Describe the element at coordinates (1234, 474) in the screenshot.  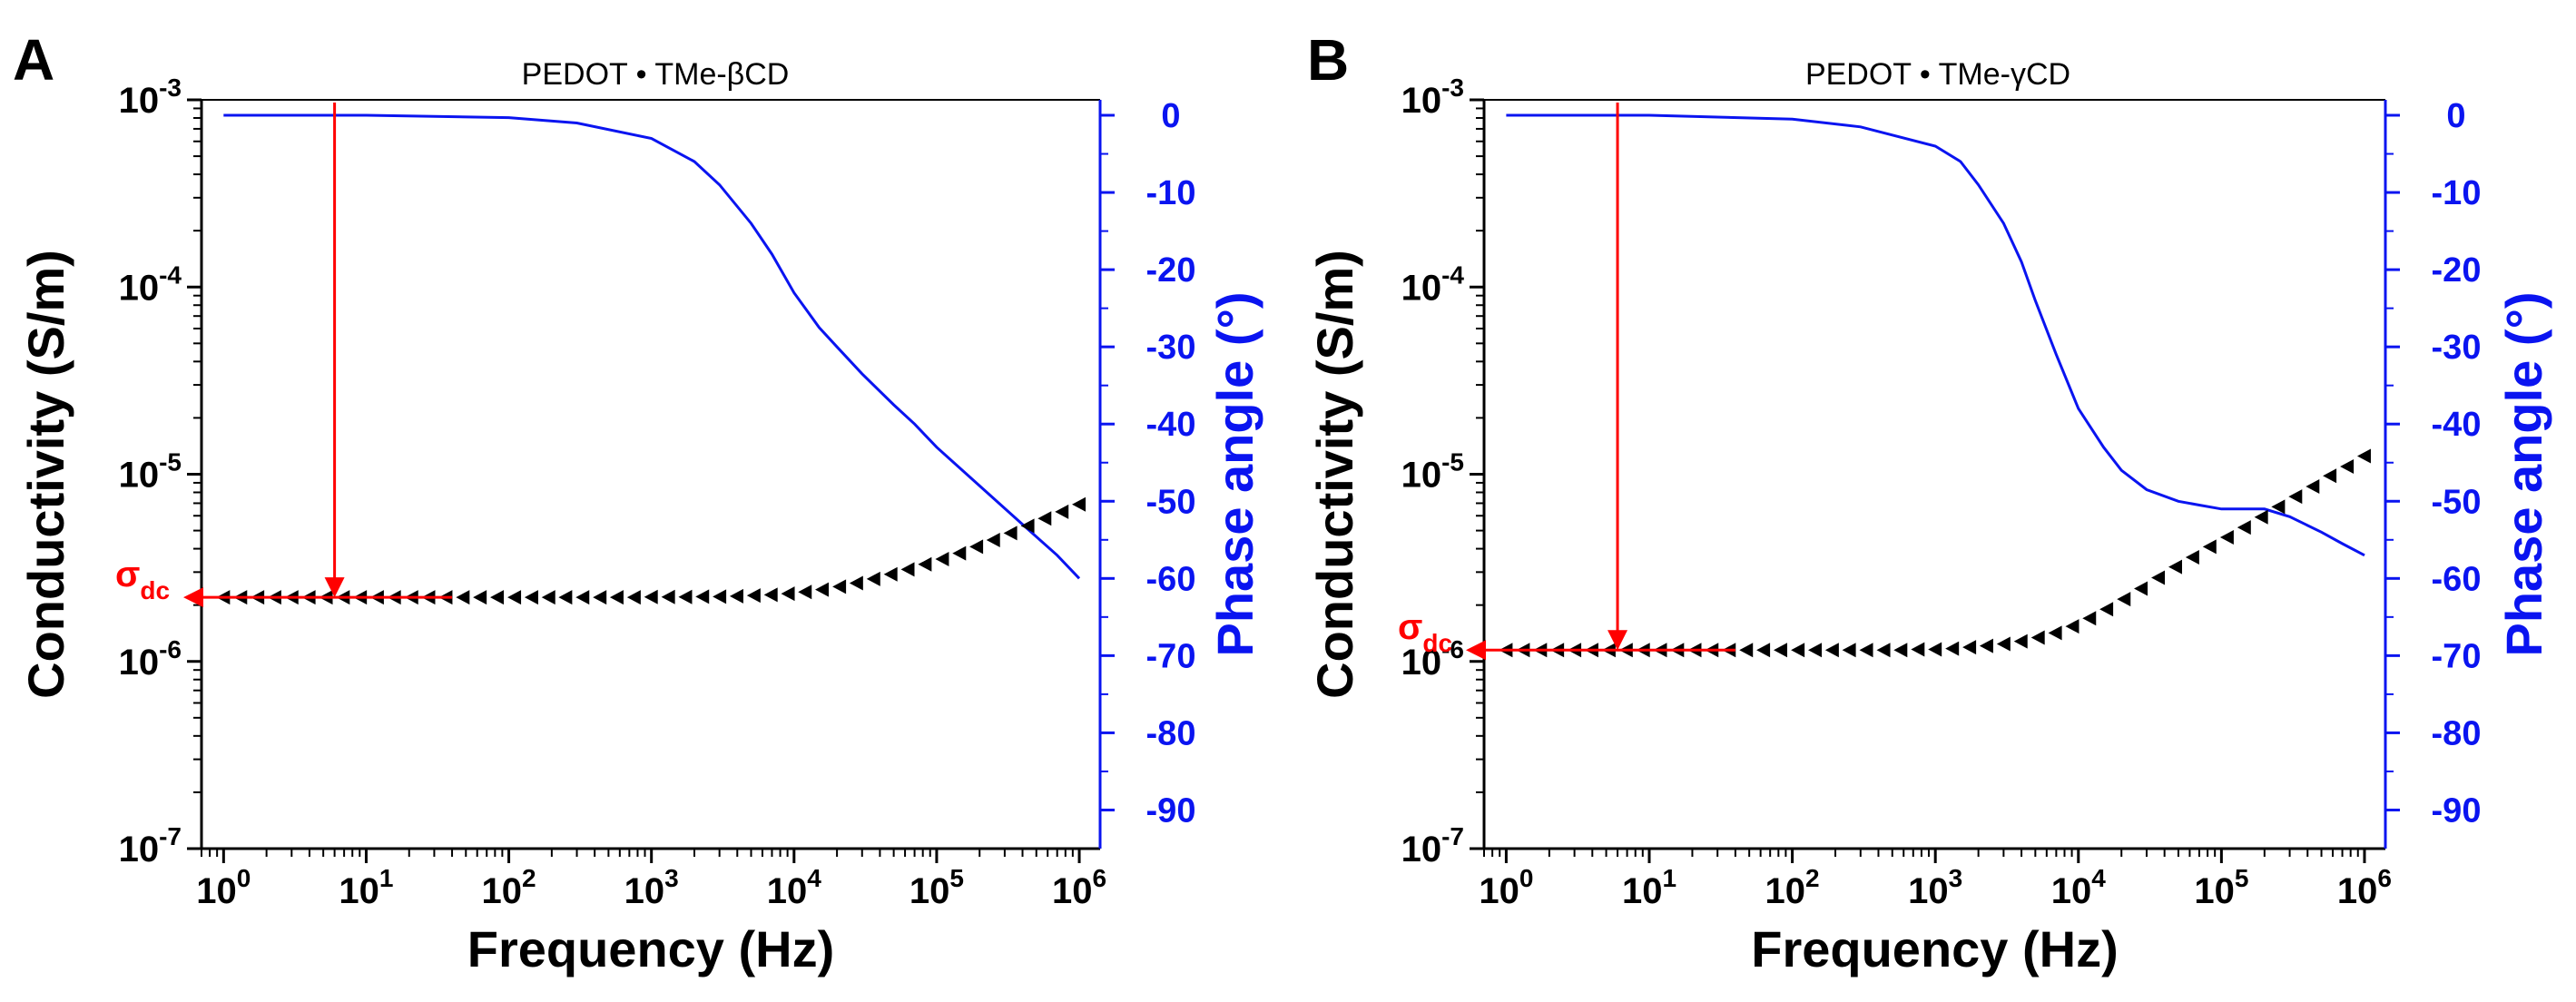
I see `y2-axis-label: Phase angle (°)` at that location.